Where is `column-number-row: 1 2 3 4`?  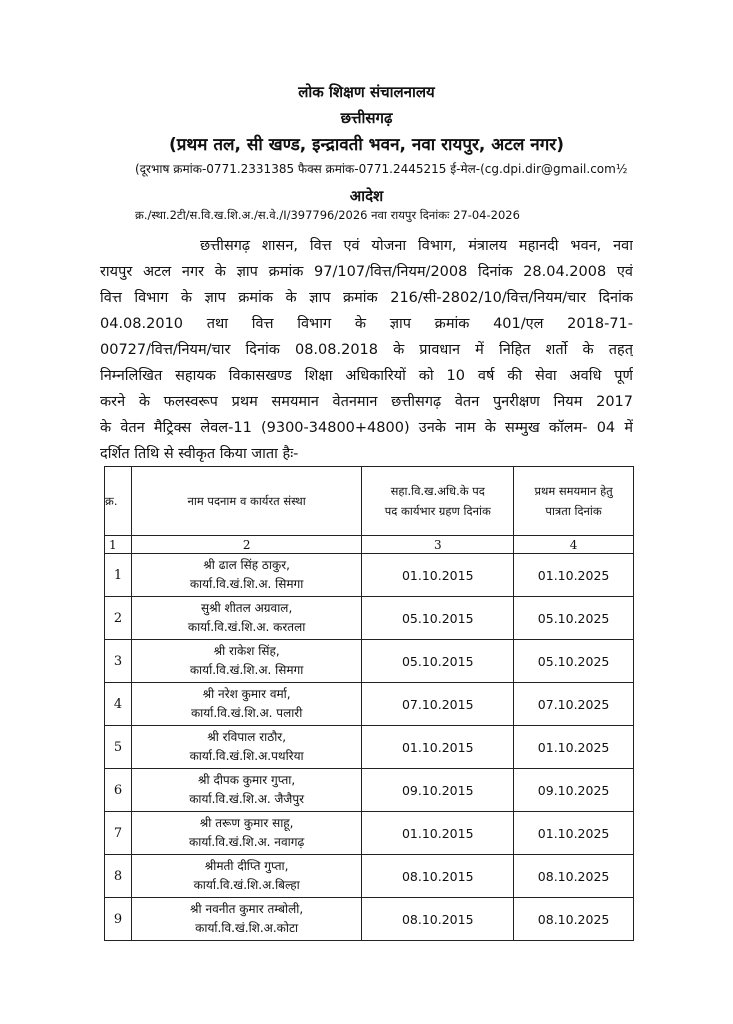
column-number-row: 1 2 3 4 is located at coordinates (369, 544).